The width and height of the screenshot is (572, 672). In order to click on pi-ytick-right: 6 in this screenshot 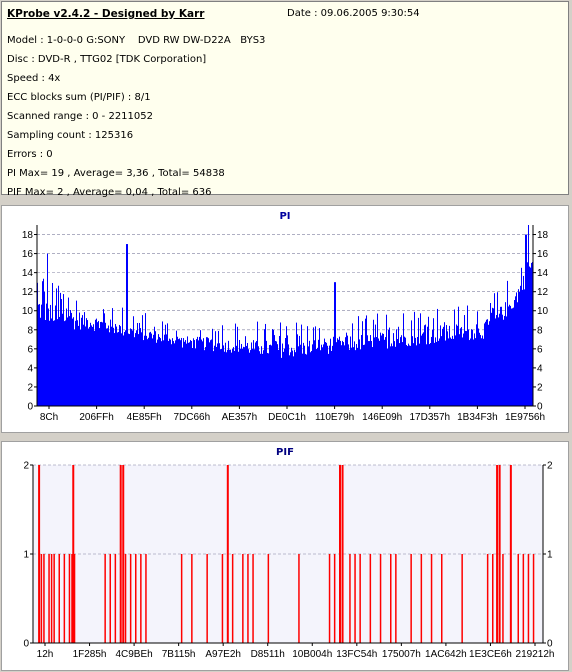, I will do `click(540, 349)`.